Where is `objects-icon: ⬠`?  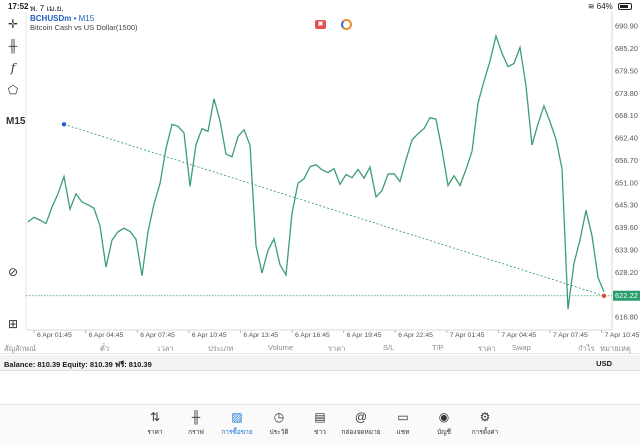
objects-icon: ⬠ is located at coordinates (13, 90).